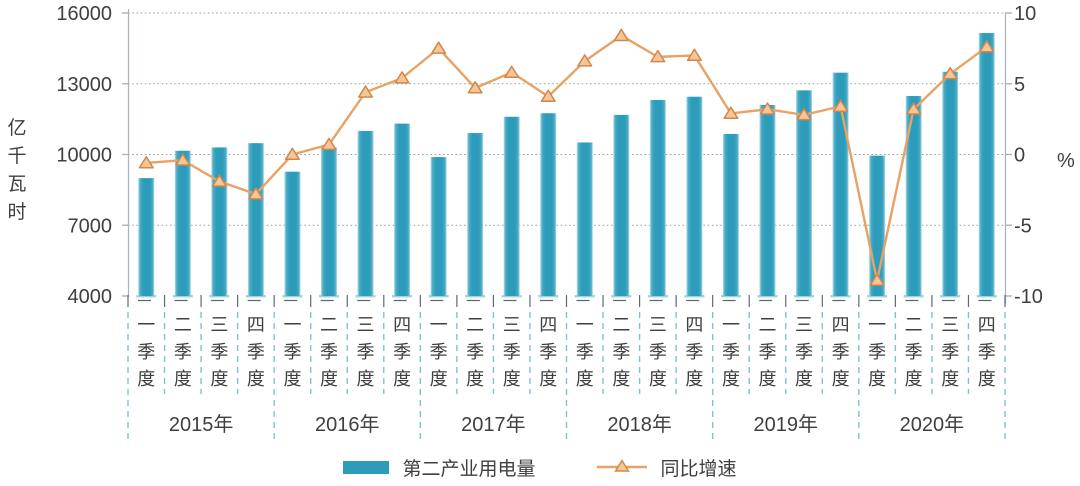 This screenshot has height=486, width=1080. What do you see at coordinates (1019, 85) in the screenshot?
I see `right-axis-tick-label: 5` at bounding box center [1019, 85].